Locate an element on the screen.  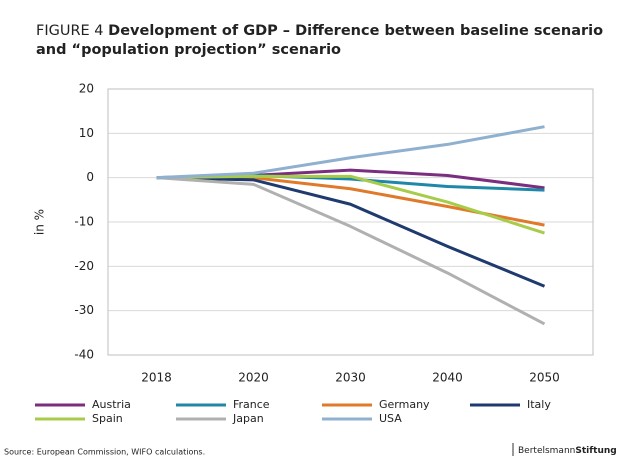
x-tick-label: 2050 is located at coordinates (544, 378).